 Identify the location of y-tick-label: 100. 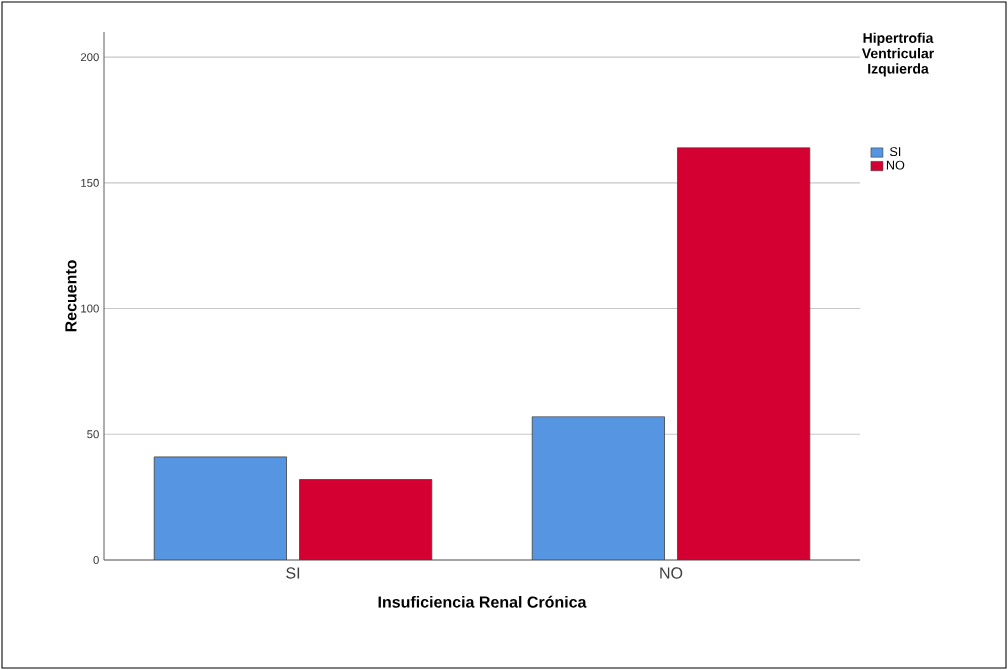
(90, 308).